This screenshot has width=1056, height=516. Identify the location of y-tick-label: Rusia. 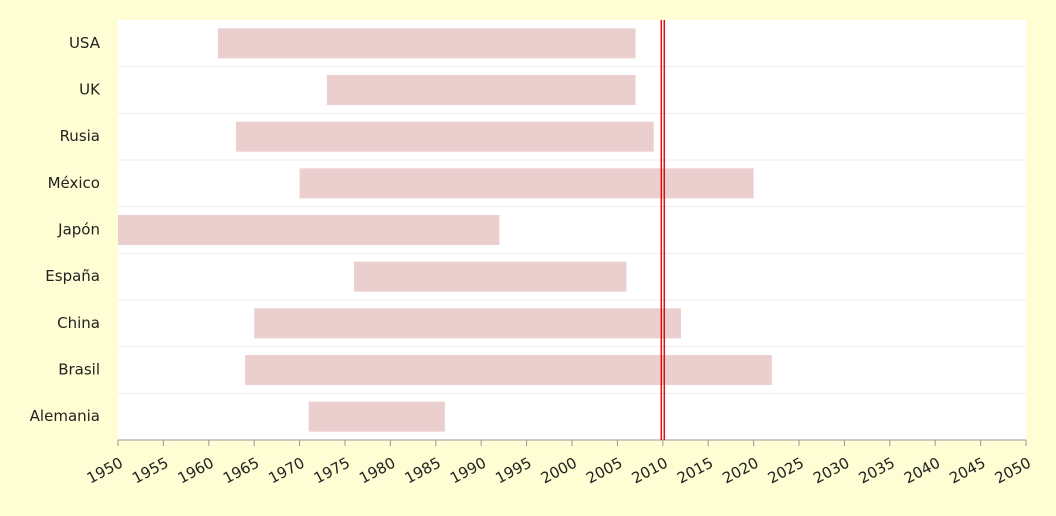
(80, 136).